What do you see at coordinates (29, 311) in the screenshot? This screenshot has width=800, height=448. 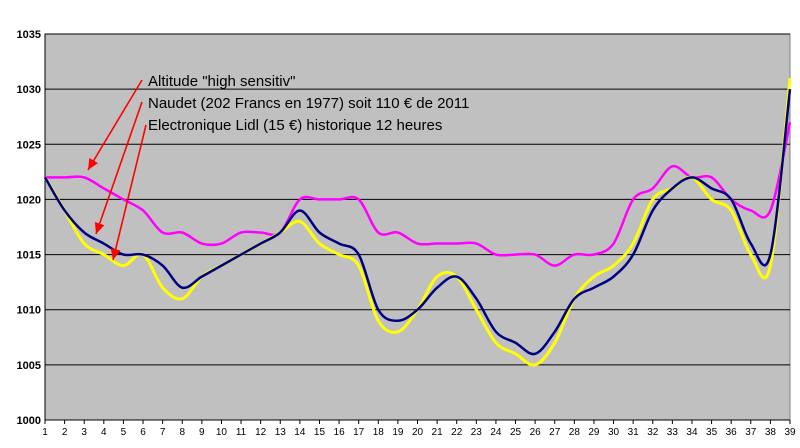 I see `y-tick-label: 1010` at bounding box center [29, 311].